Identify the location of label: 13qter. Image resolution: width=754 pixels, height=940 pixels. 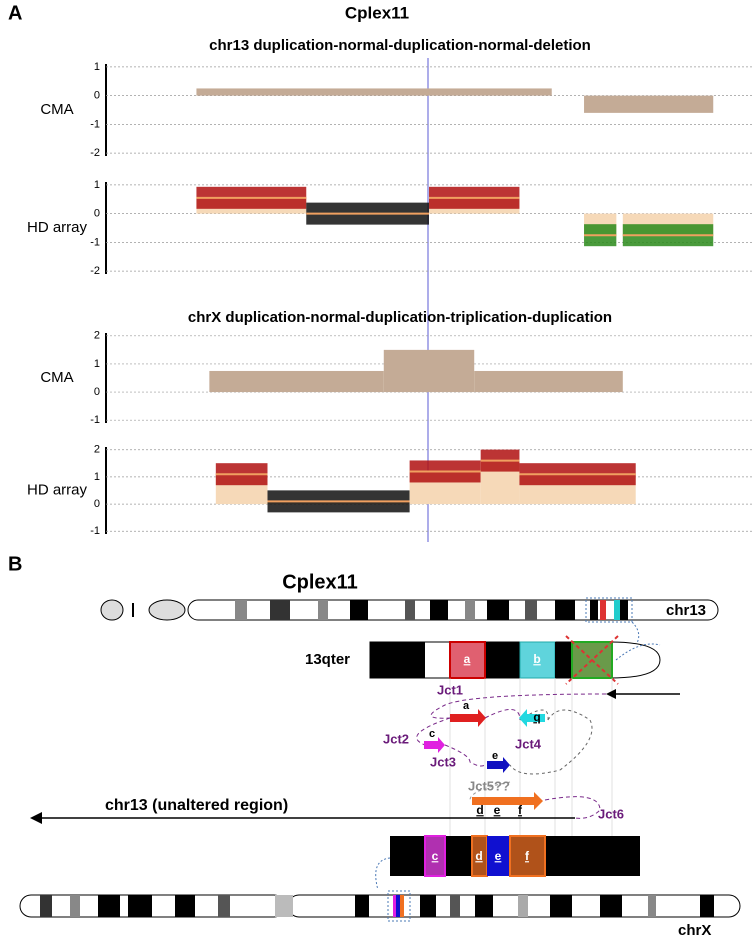
(327, 659).